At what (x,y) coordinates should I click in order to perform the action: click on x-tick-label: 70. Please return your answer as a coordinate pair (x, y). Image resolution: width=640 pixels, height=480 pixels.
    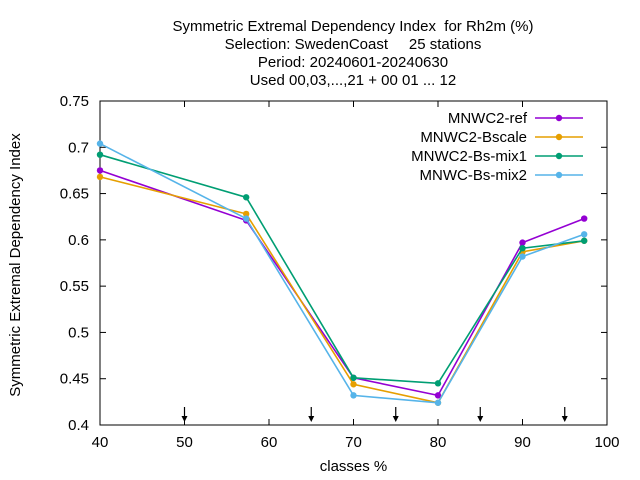
    Looking at the image, I should click on (353, 442).